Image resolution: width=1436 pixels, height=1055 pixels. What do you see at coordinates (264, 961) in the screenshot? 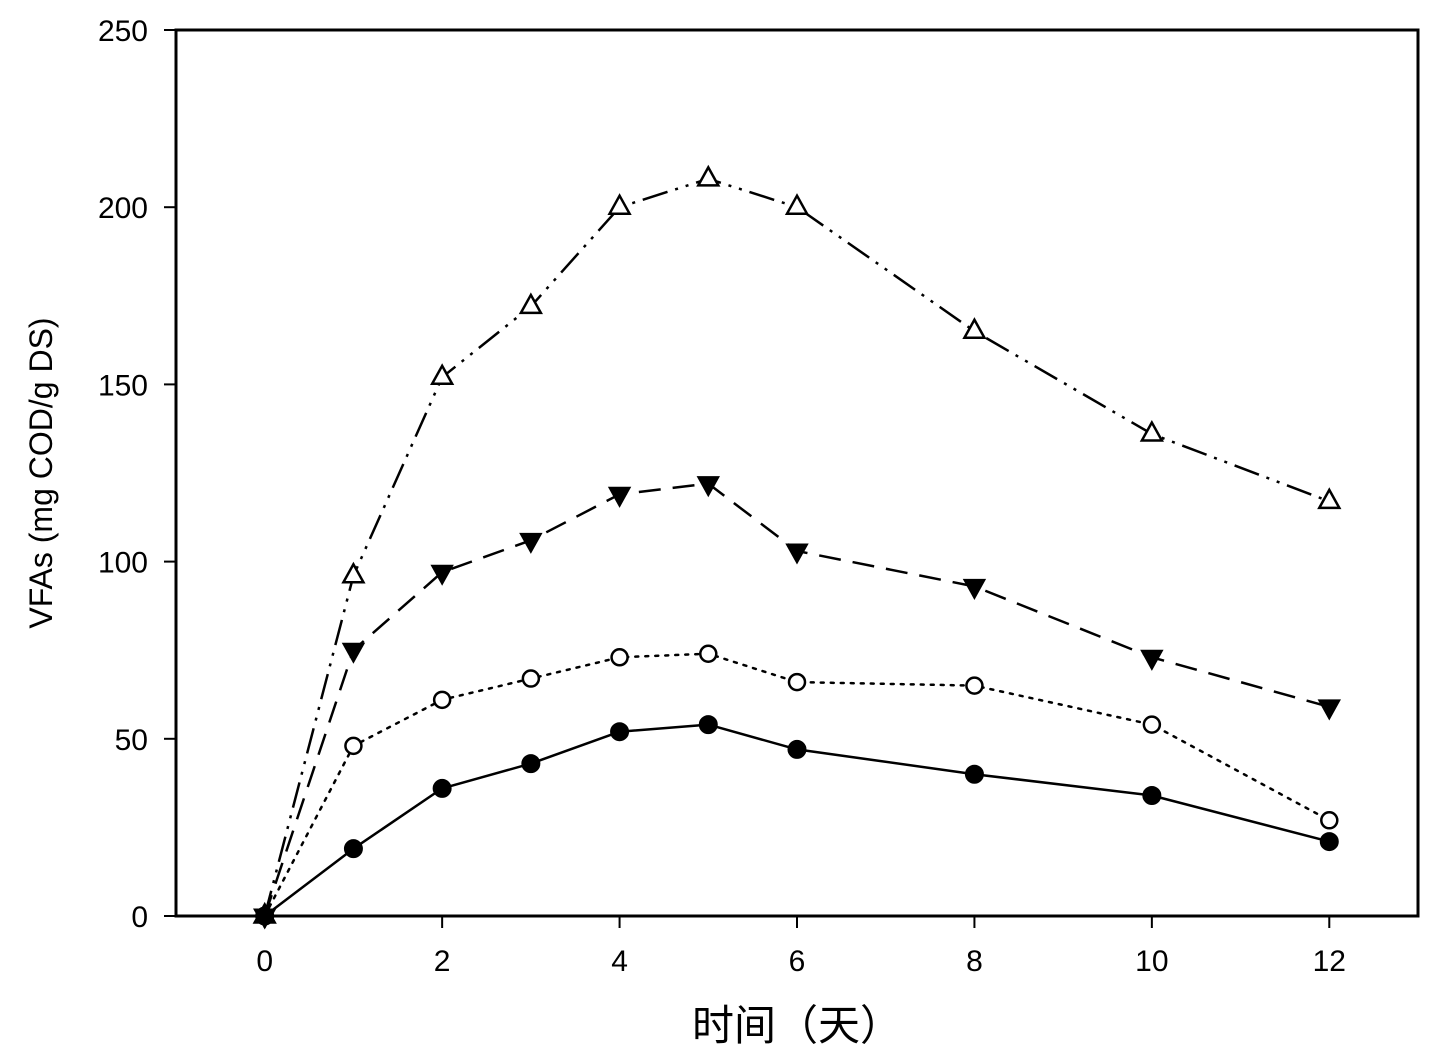
I see `x-tick-label: 0` at bounding box center [264, 961].